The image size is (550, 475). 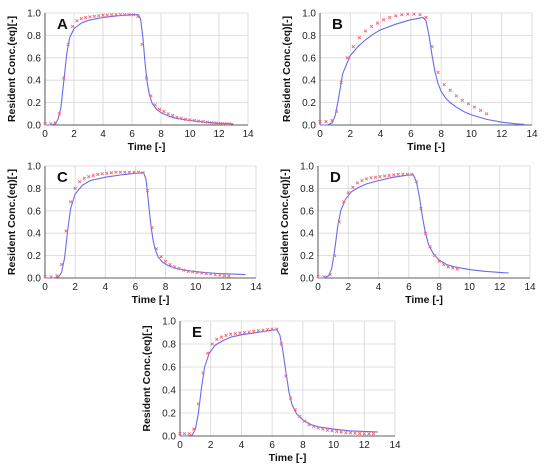 What do you see at coordinates (530, 287) in the screenshot?
I see `x-tick-label: 14` at bounding box center [530, 287].